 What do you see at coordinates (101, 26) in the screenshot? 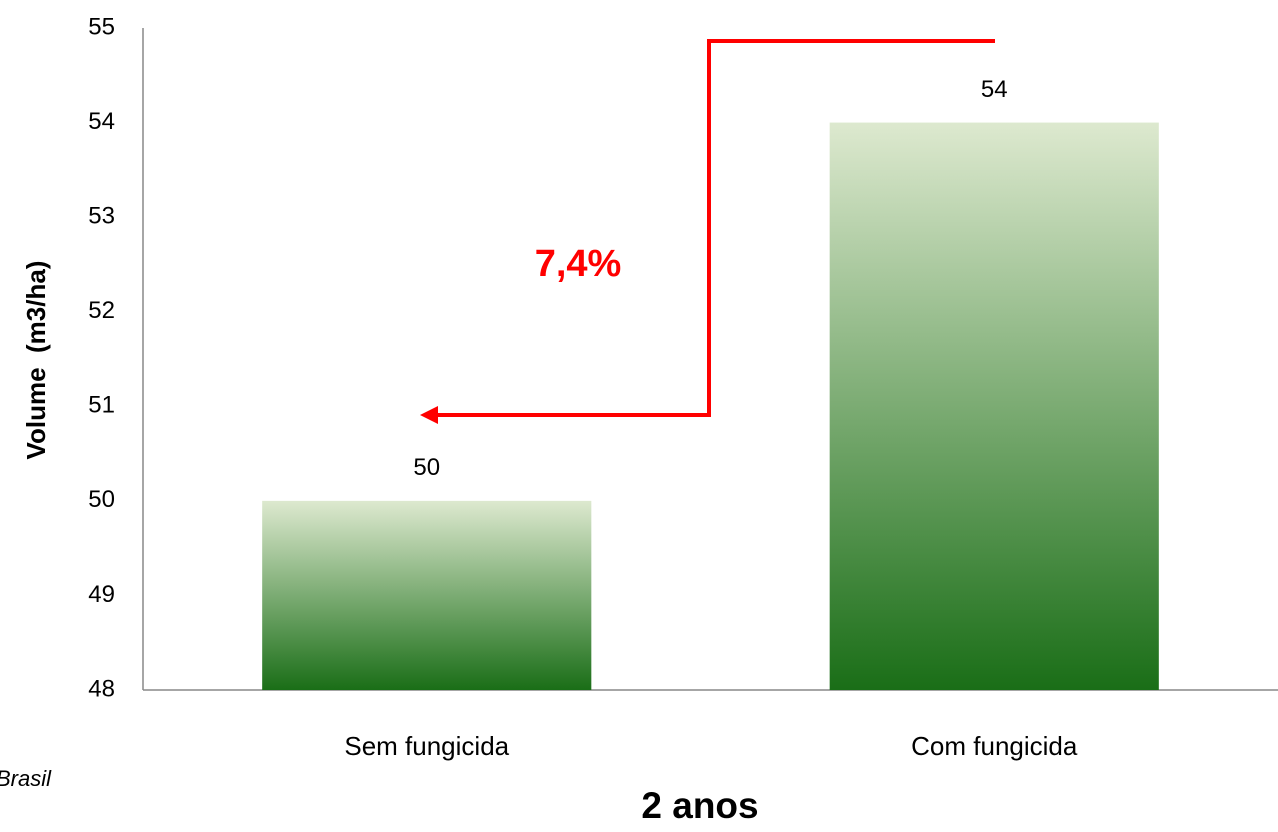
I see `y-tick-label: 55` at bounding box center [101, 26].